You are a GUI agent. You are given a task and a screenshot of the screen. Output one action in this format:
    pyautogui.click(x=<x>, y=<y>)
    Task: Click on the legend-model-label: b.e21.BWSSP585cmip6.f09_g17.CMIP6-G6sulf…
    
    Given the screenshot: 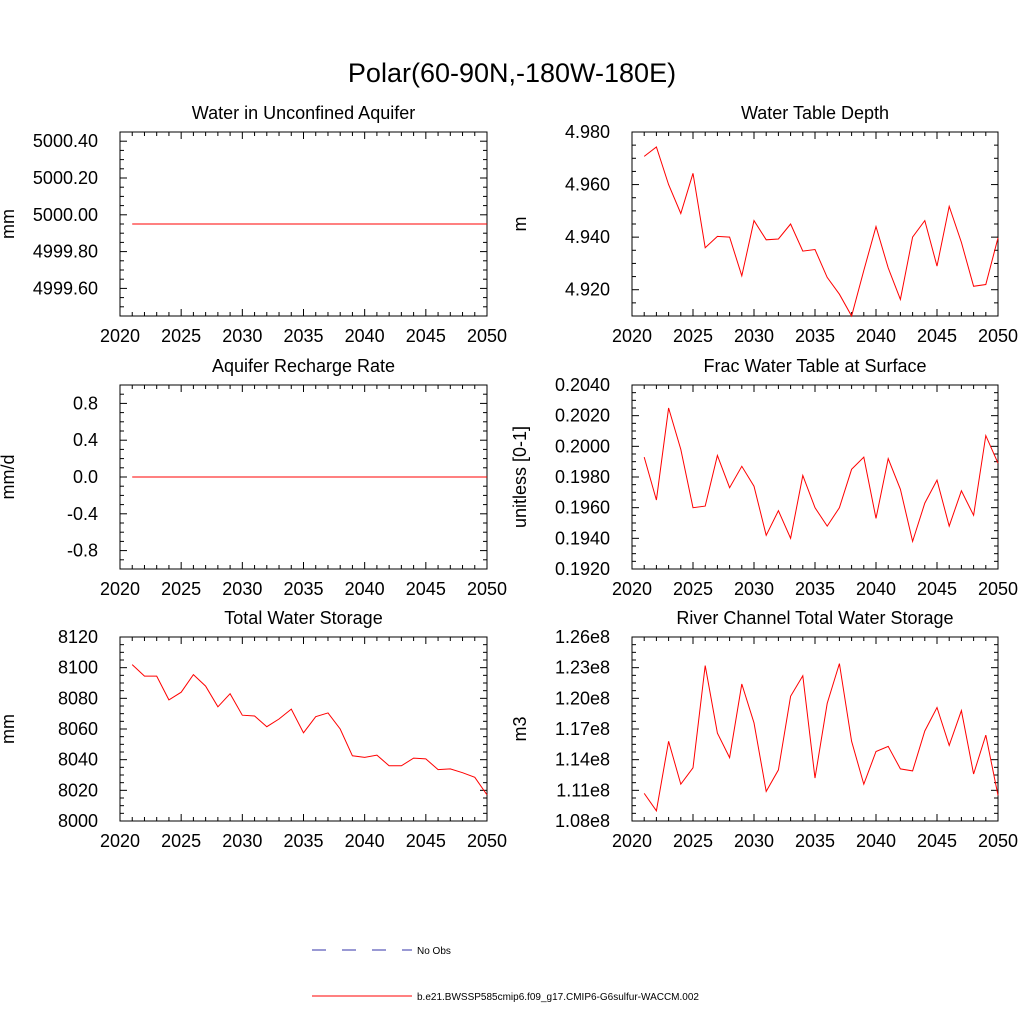 What is the action you would take?
    pyautogui.click(x=558, y=997)
    